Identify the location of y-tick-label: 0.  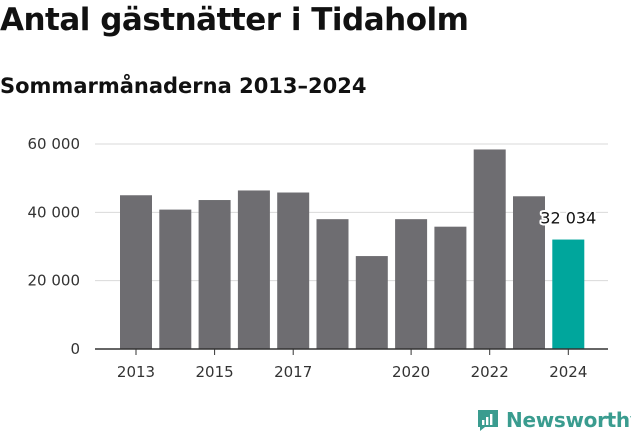
(75, 349).